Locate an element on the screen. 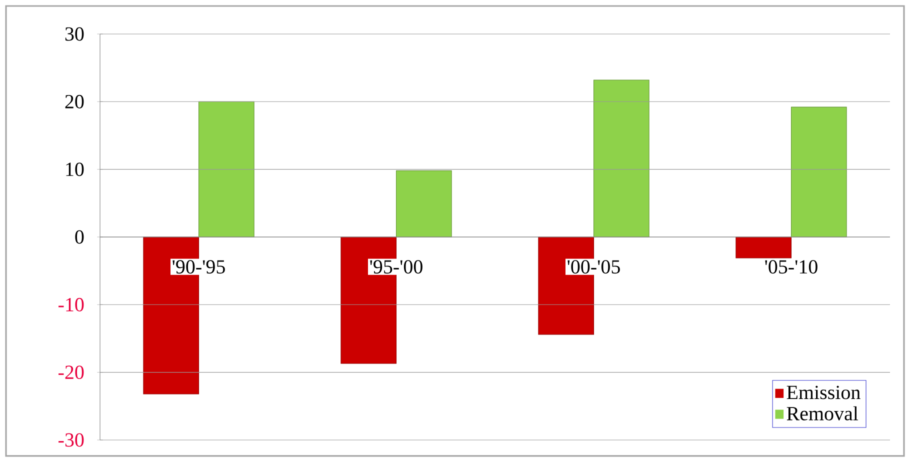 The width and height of the screenshot is (907, 460). y-tick-label: -20 is located at coordinates (71, 373).